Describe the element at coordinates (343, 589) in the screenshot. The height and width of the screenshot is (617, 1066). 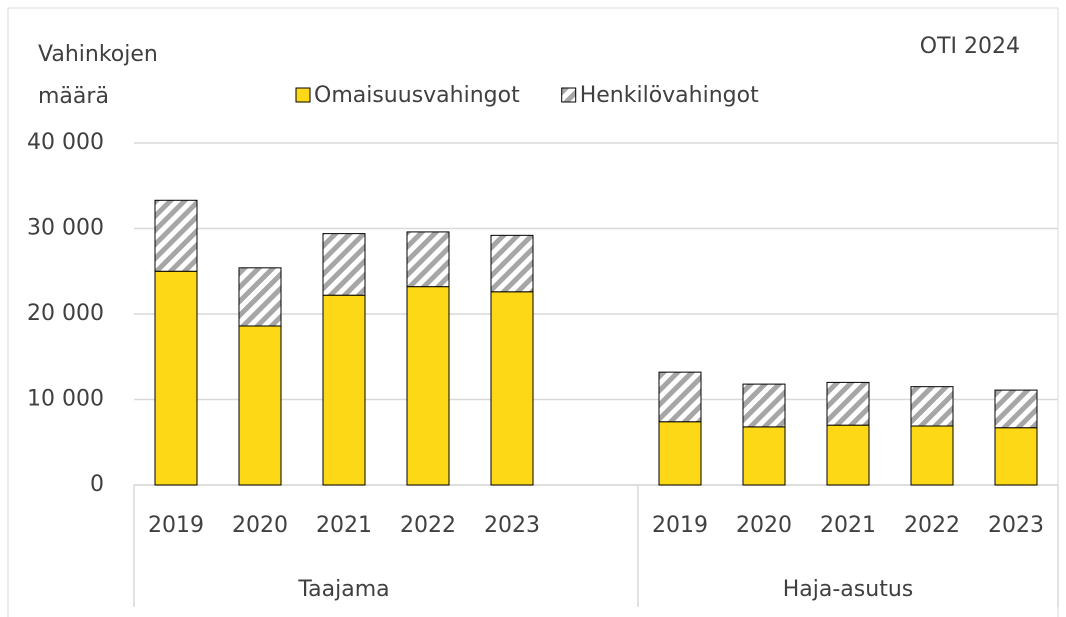
I see `group-label: Taajama` at that location.